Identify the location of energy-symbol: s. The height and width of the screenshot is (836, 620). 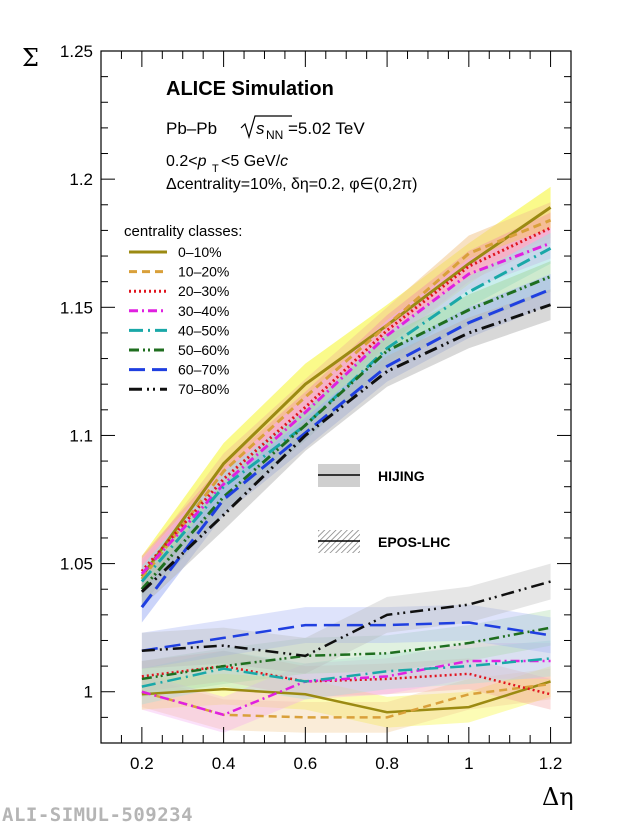
(260, 128).